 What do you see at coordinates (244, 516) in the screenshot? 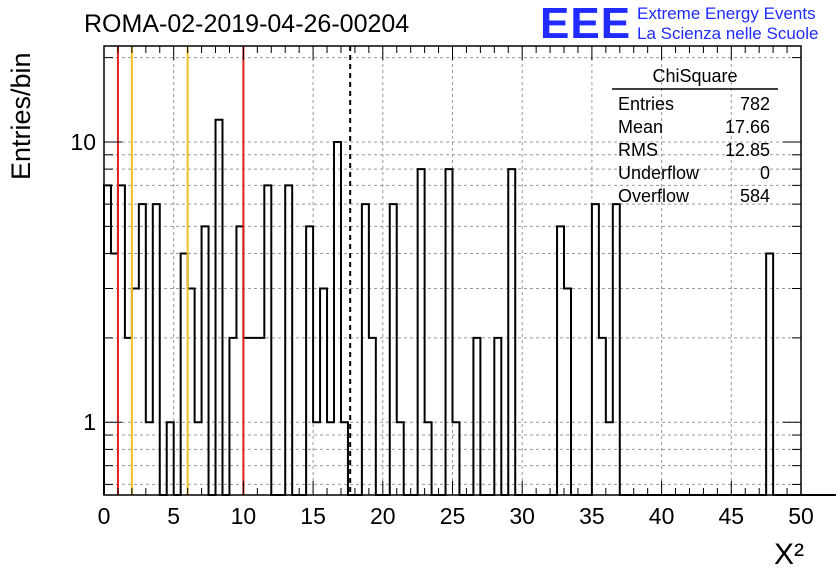
I see `x-tick-label: 10` at bounding box center [244, 516].